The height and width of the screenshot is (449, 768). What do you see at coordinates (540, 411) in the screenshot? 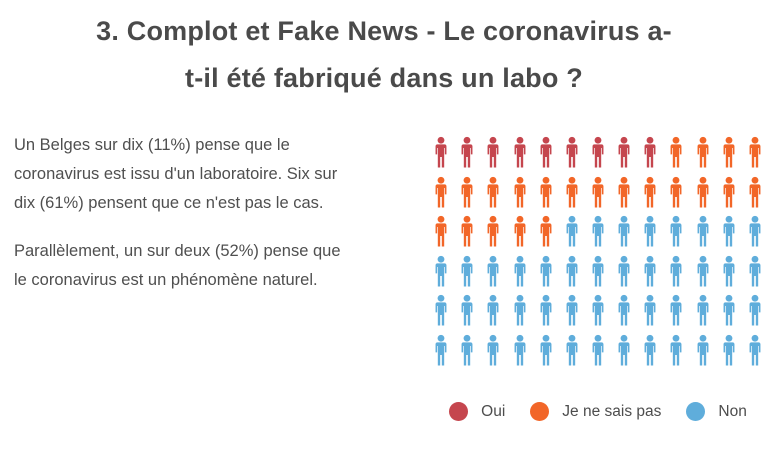
I see `legend-dot-je-ne-sais-pas` at bounding box center [540, 411].